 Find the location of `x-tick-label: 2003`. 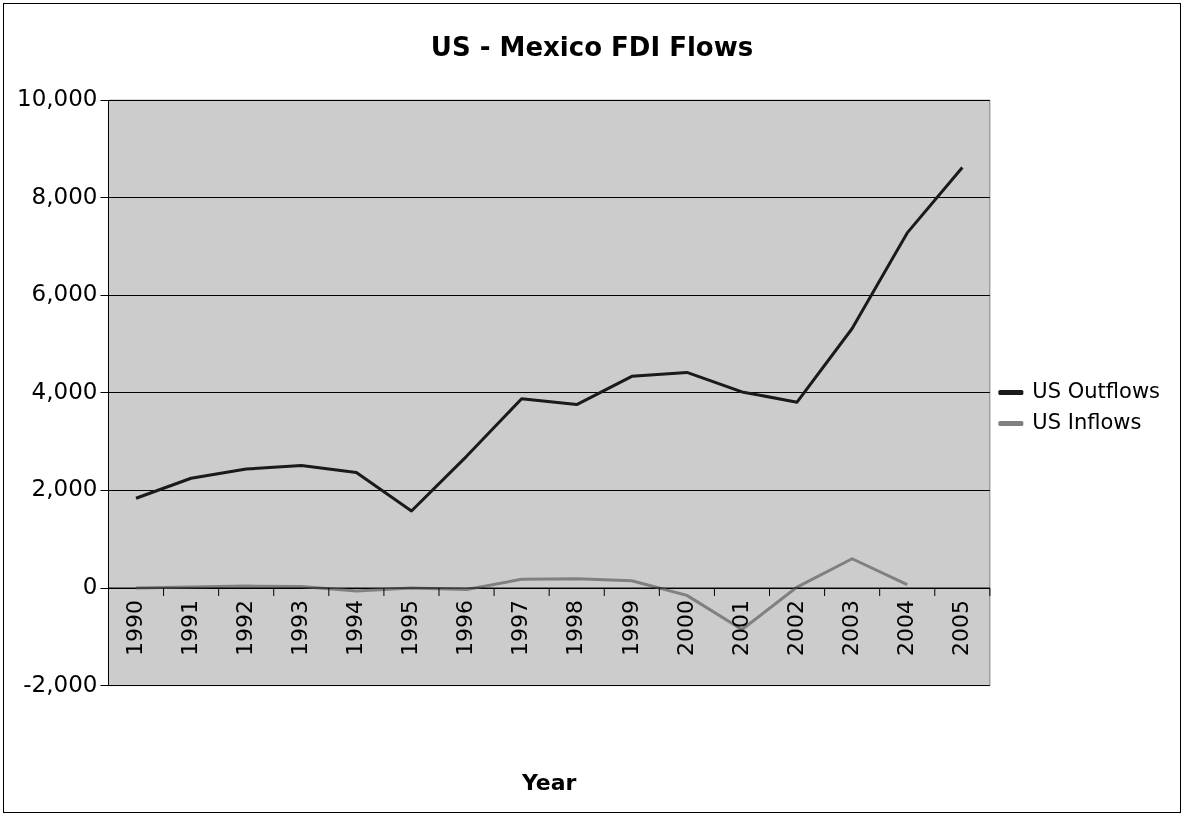

x-tick-label: 2003 is located at coordinates (850, 628).